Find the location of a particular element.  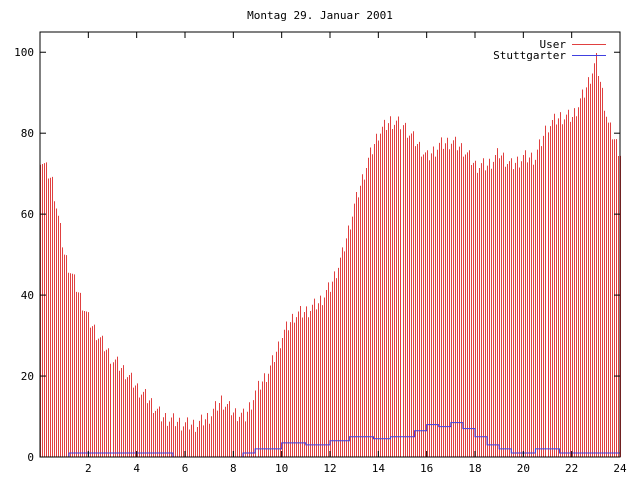

x-tick-label: 2 is located at coordinates (88, 468).